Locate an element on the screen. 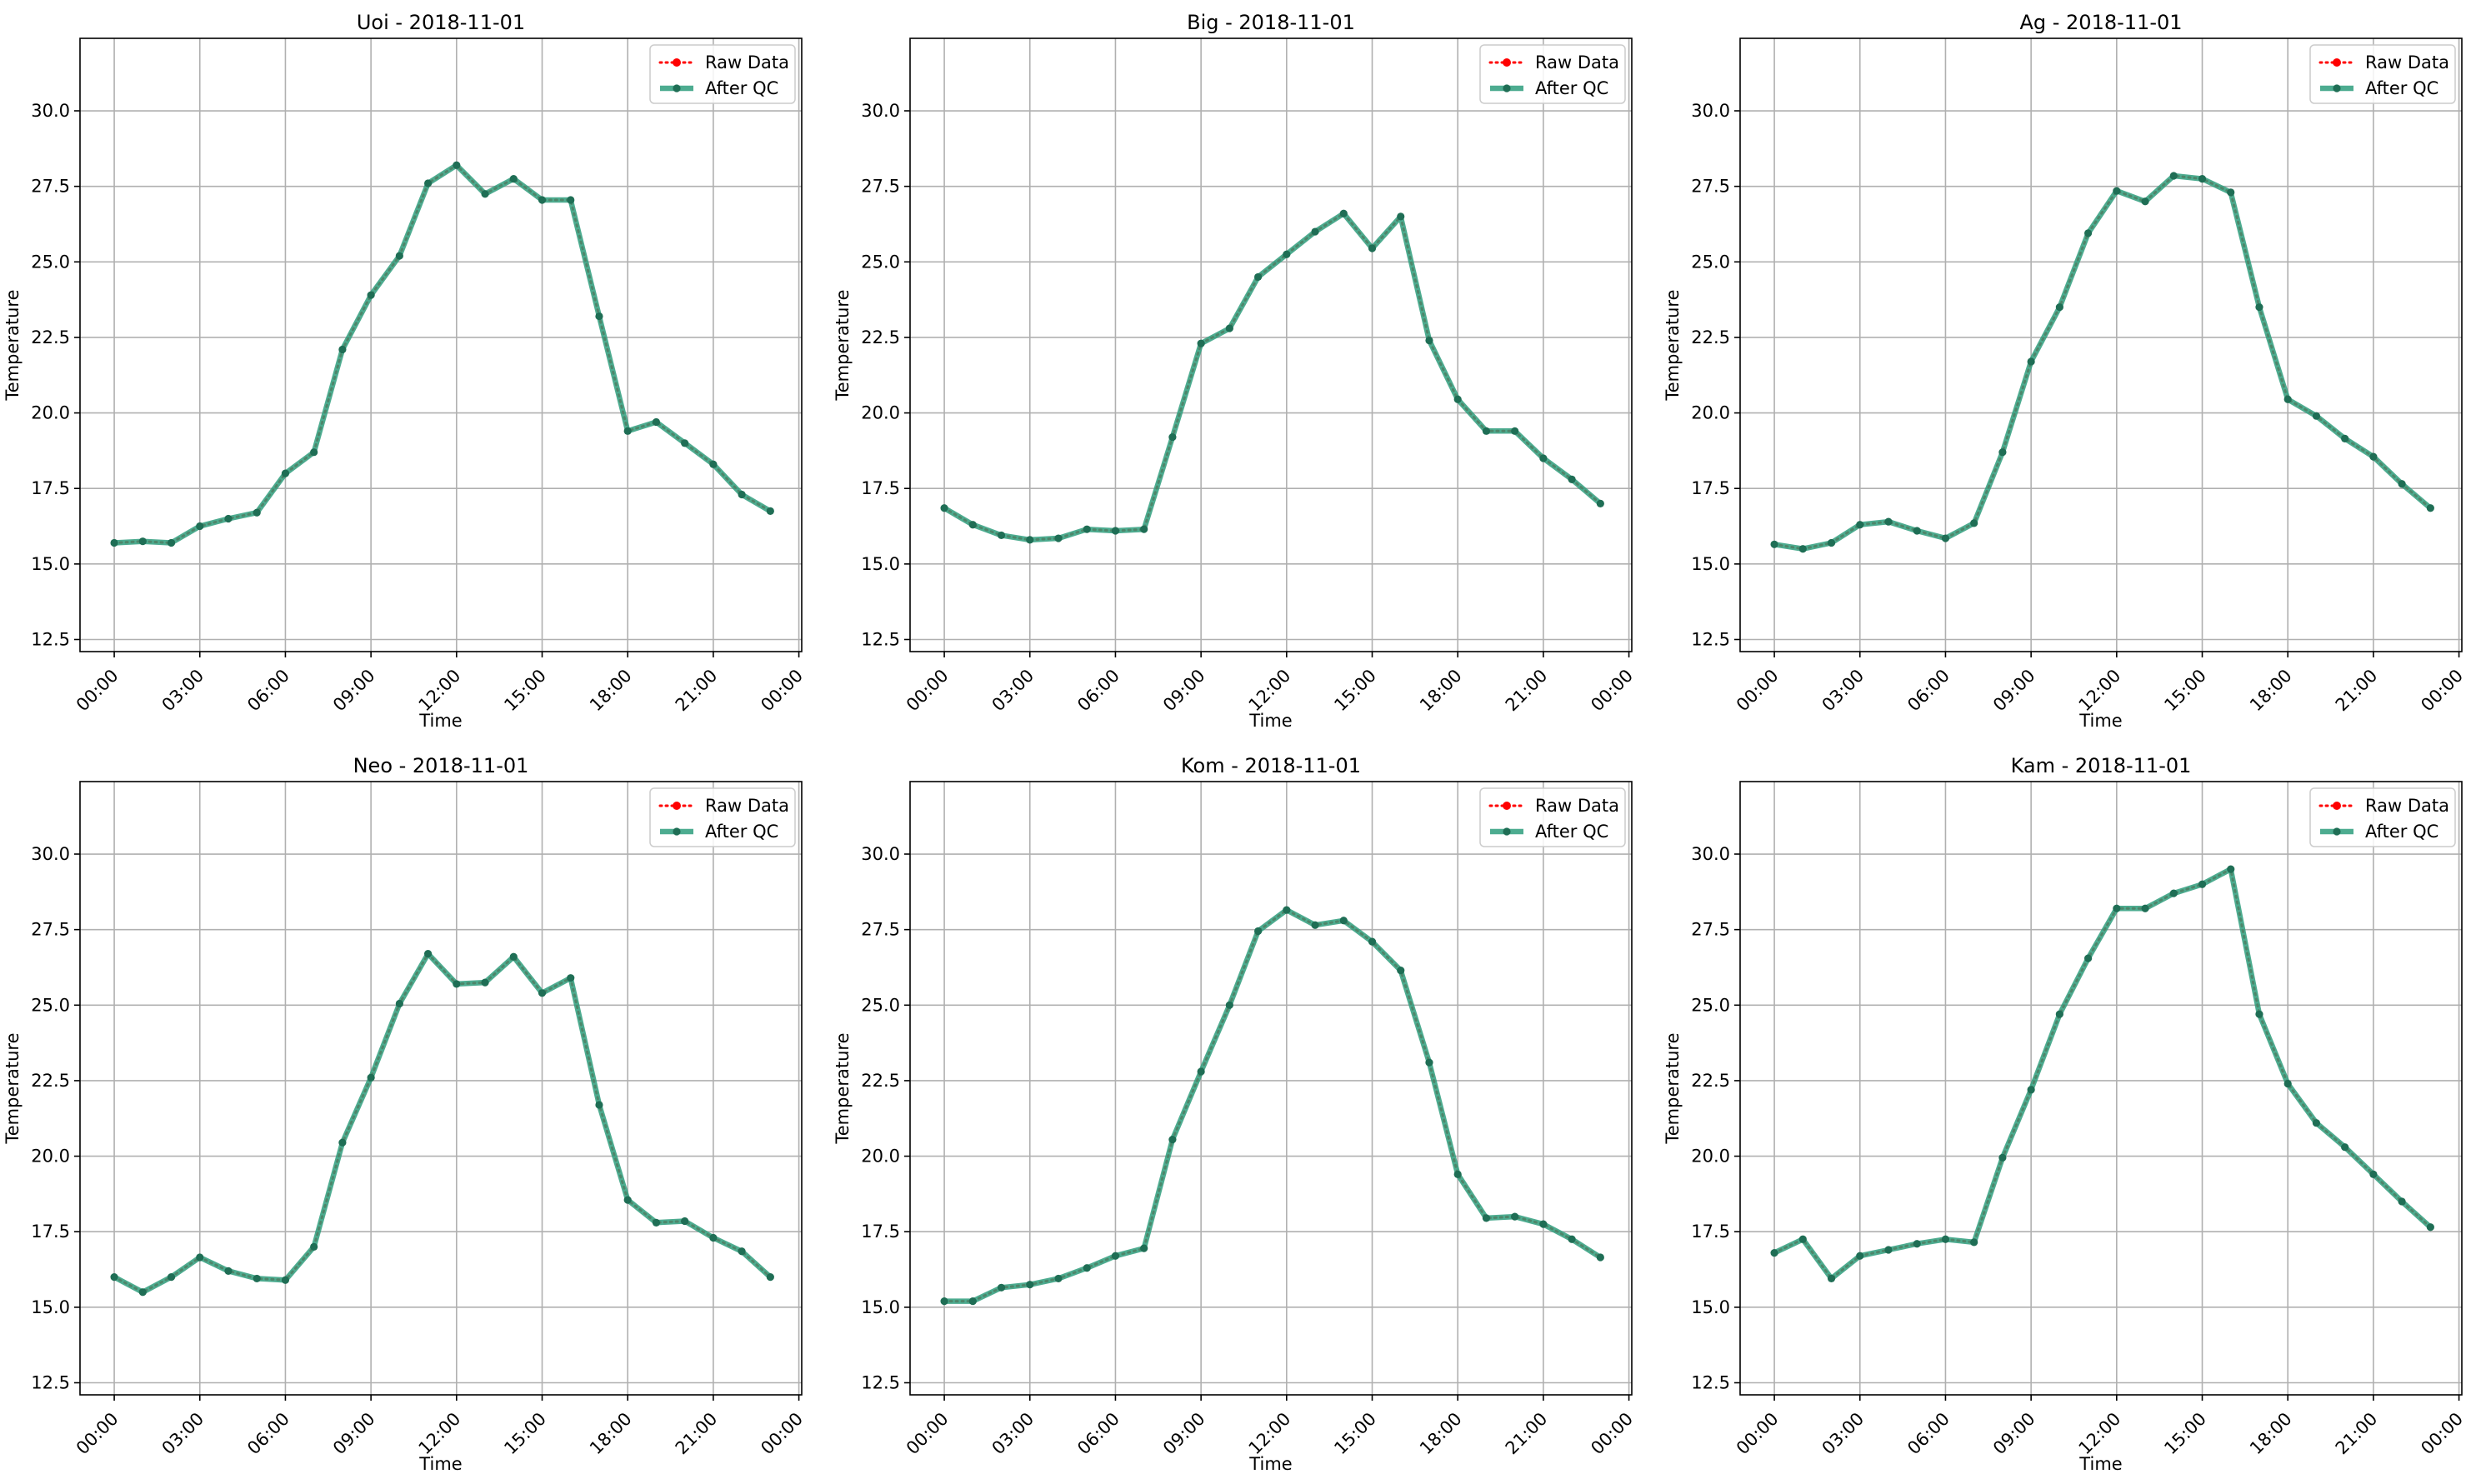 The height and width of the screenshot is (1484, 2486). axes-frame is located at coordinates (441, 1088).